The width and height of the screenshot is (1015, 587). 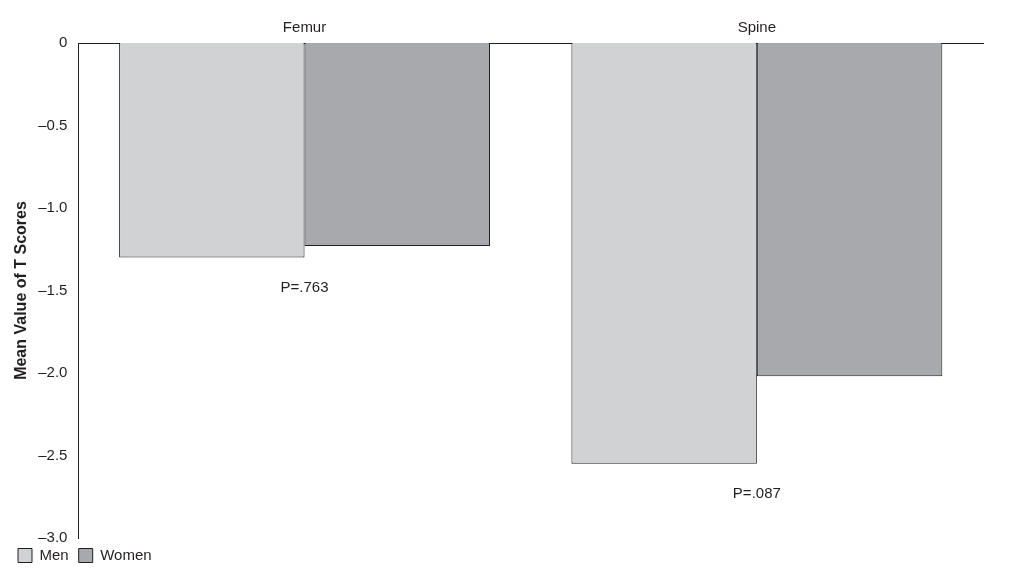 What do you see at coordinates (304, 286) in the screenshot?
I see `annotation: P=.763` at bounding box center [304, 286].